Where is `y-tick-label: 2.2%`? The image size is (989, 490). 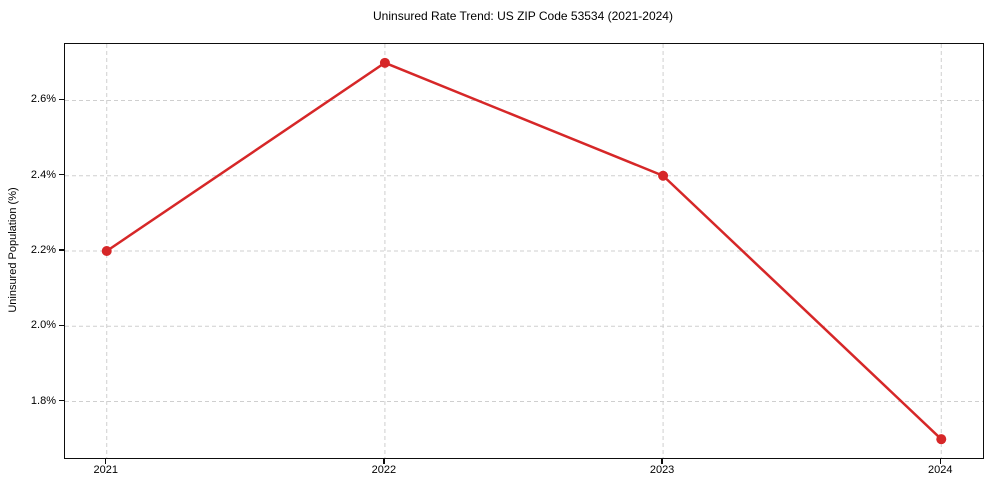
y-tick-label: 2.2% is located at coordinates (43, 250).